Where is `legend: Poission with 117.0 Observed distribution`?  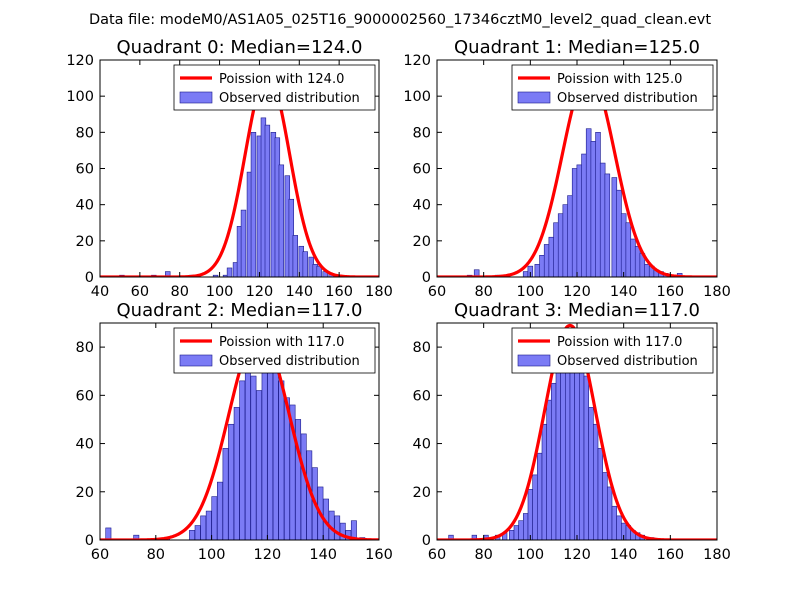
legend: Poission with 117.0 Observed distribution is located at coordinates (274, 350).